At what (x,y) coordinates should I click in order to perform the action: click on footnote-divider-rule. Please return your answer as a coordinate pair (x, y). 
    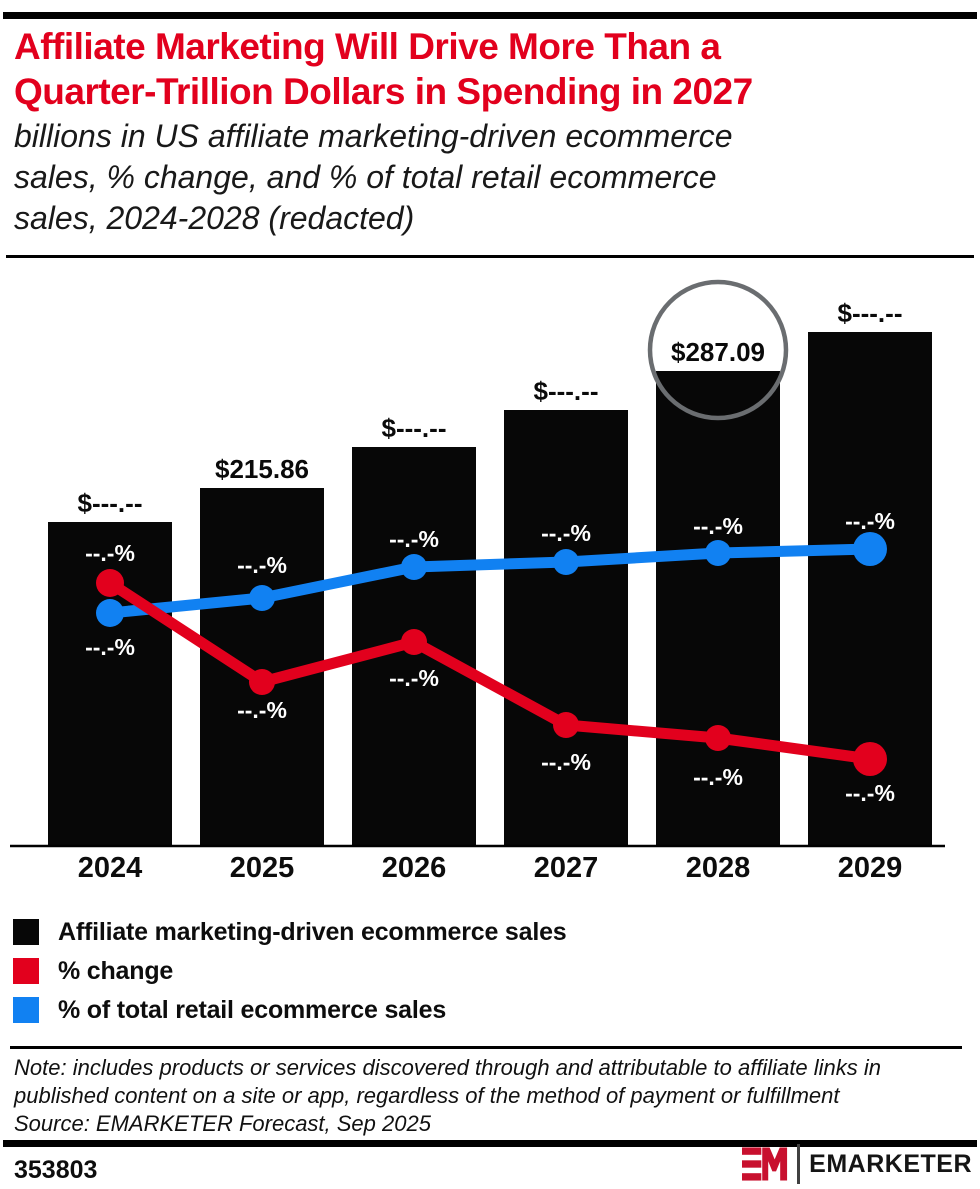
    Looking at the image, I should click on (486, 1047).